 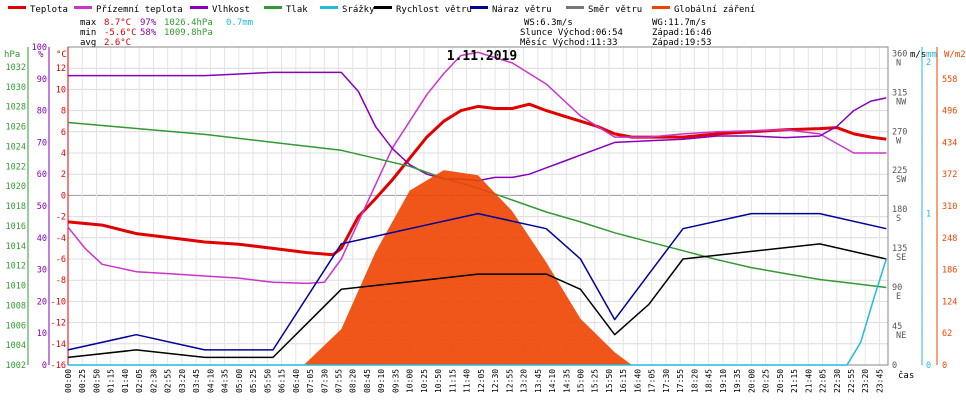 What do you see at coordinates (955, 55) in the screenshot?
I see `axis-unit-wm2: W/m2` at bounding box center [955, 55].